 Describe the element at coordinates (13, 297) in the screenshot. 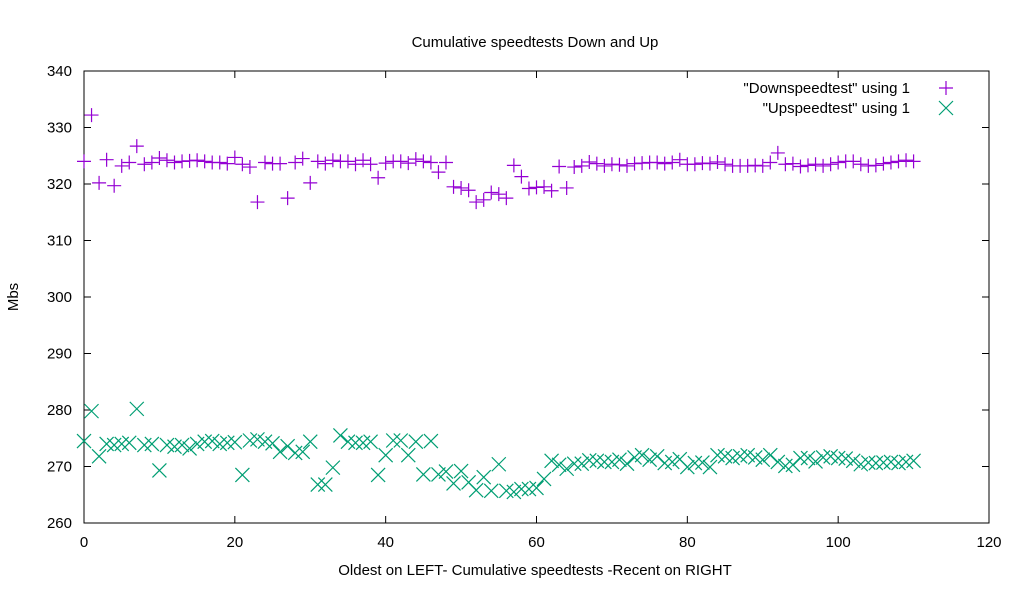

I see `y-axis-label: Mbs` at that location.